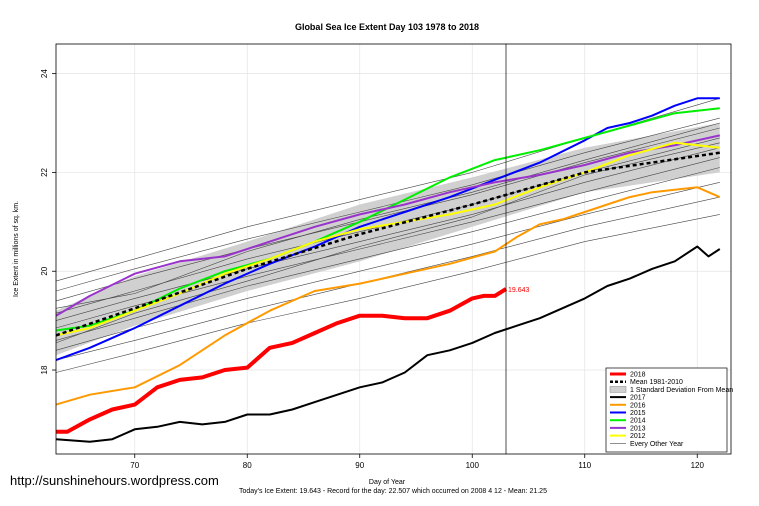  I want to click on watermark-url: http://sunshinehours.wordpress.com, so click(114, 480).